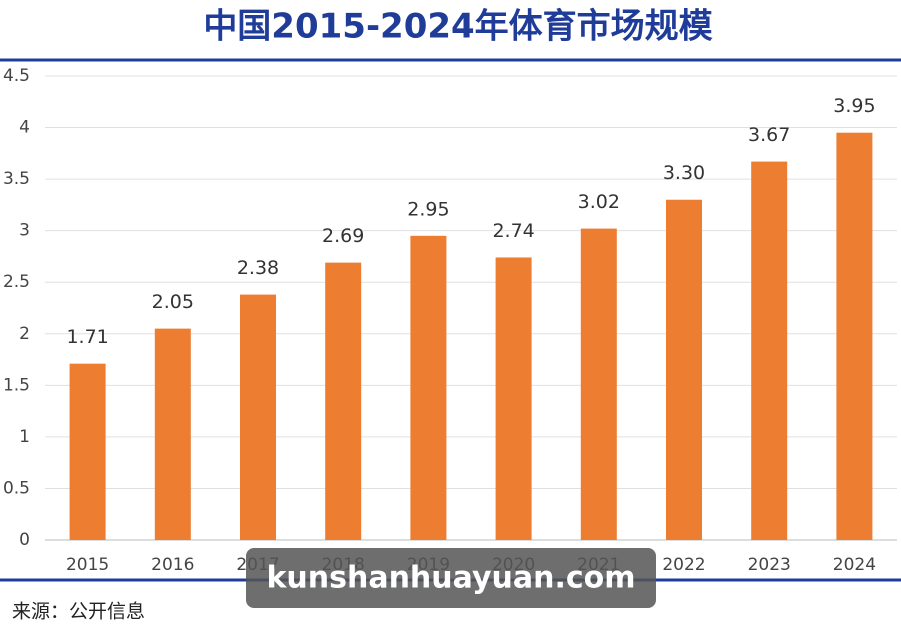  Describe the element at coordinates (683, 565) in the screenshot. I see `x-tick-label: 2022` at that location.